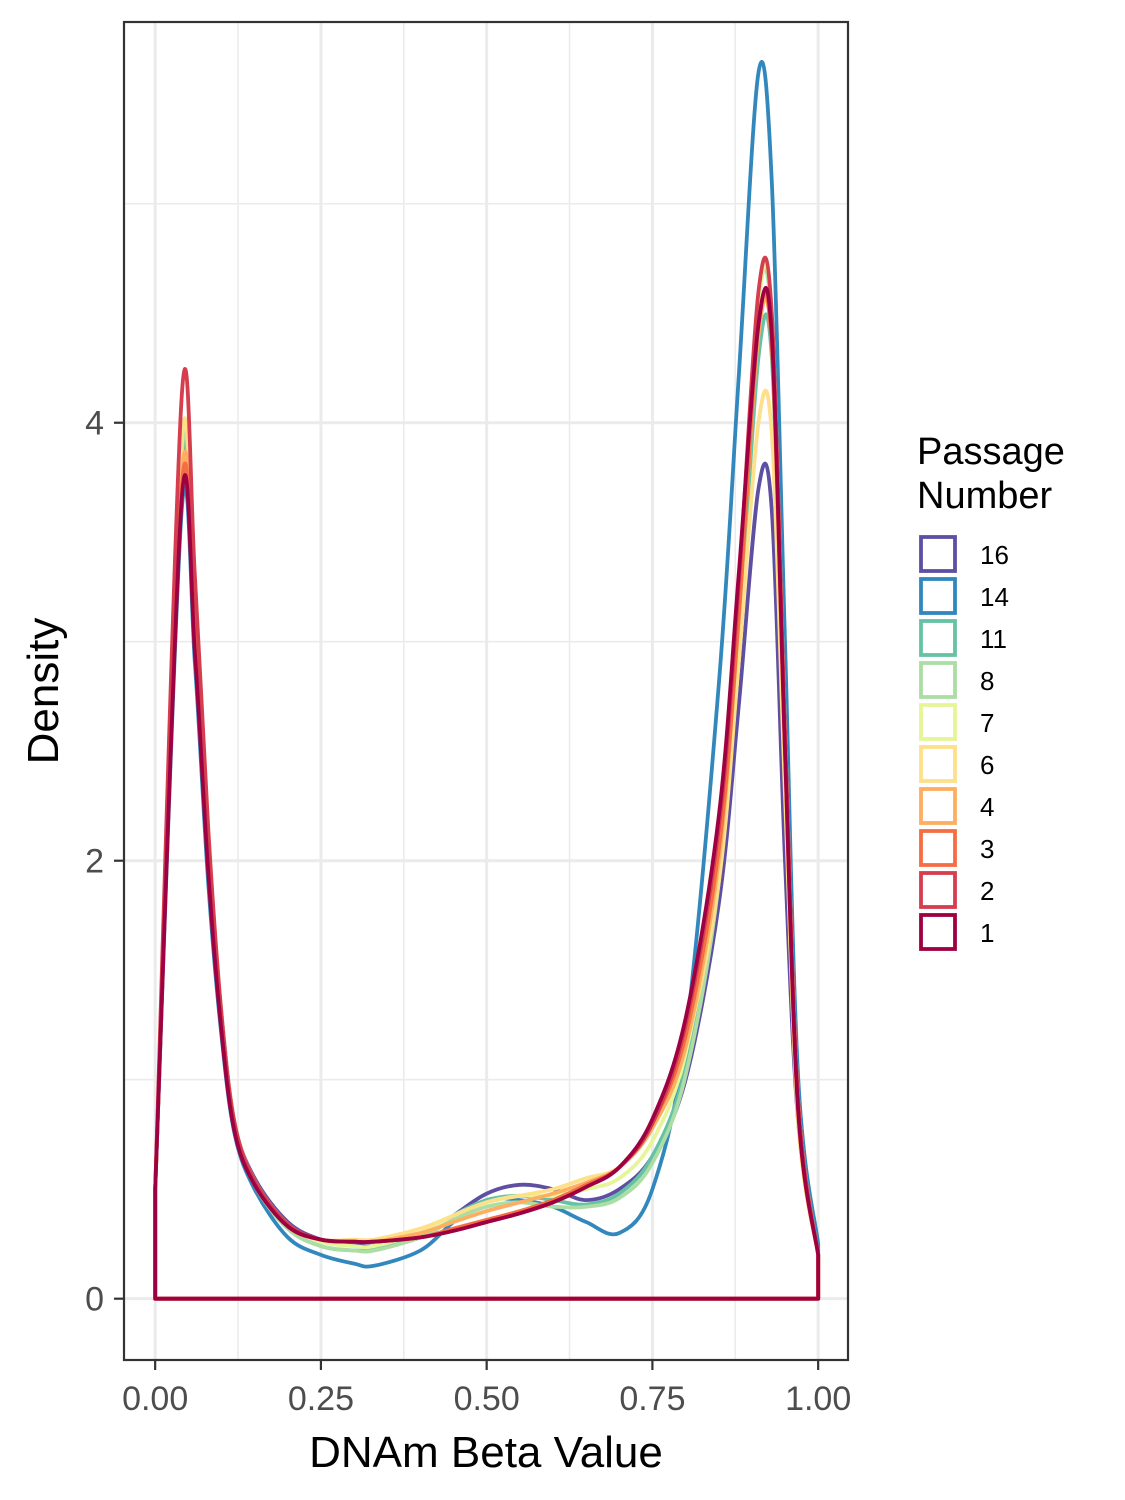 Image resolution: width=1125 pixels, height=1500 pixels. What do you see at coordinates (652, 1399) in the screenshot?
I see `x-tick-label: 0.75` at bounding box center [652, 1399].